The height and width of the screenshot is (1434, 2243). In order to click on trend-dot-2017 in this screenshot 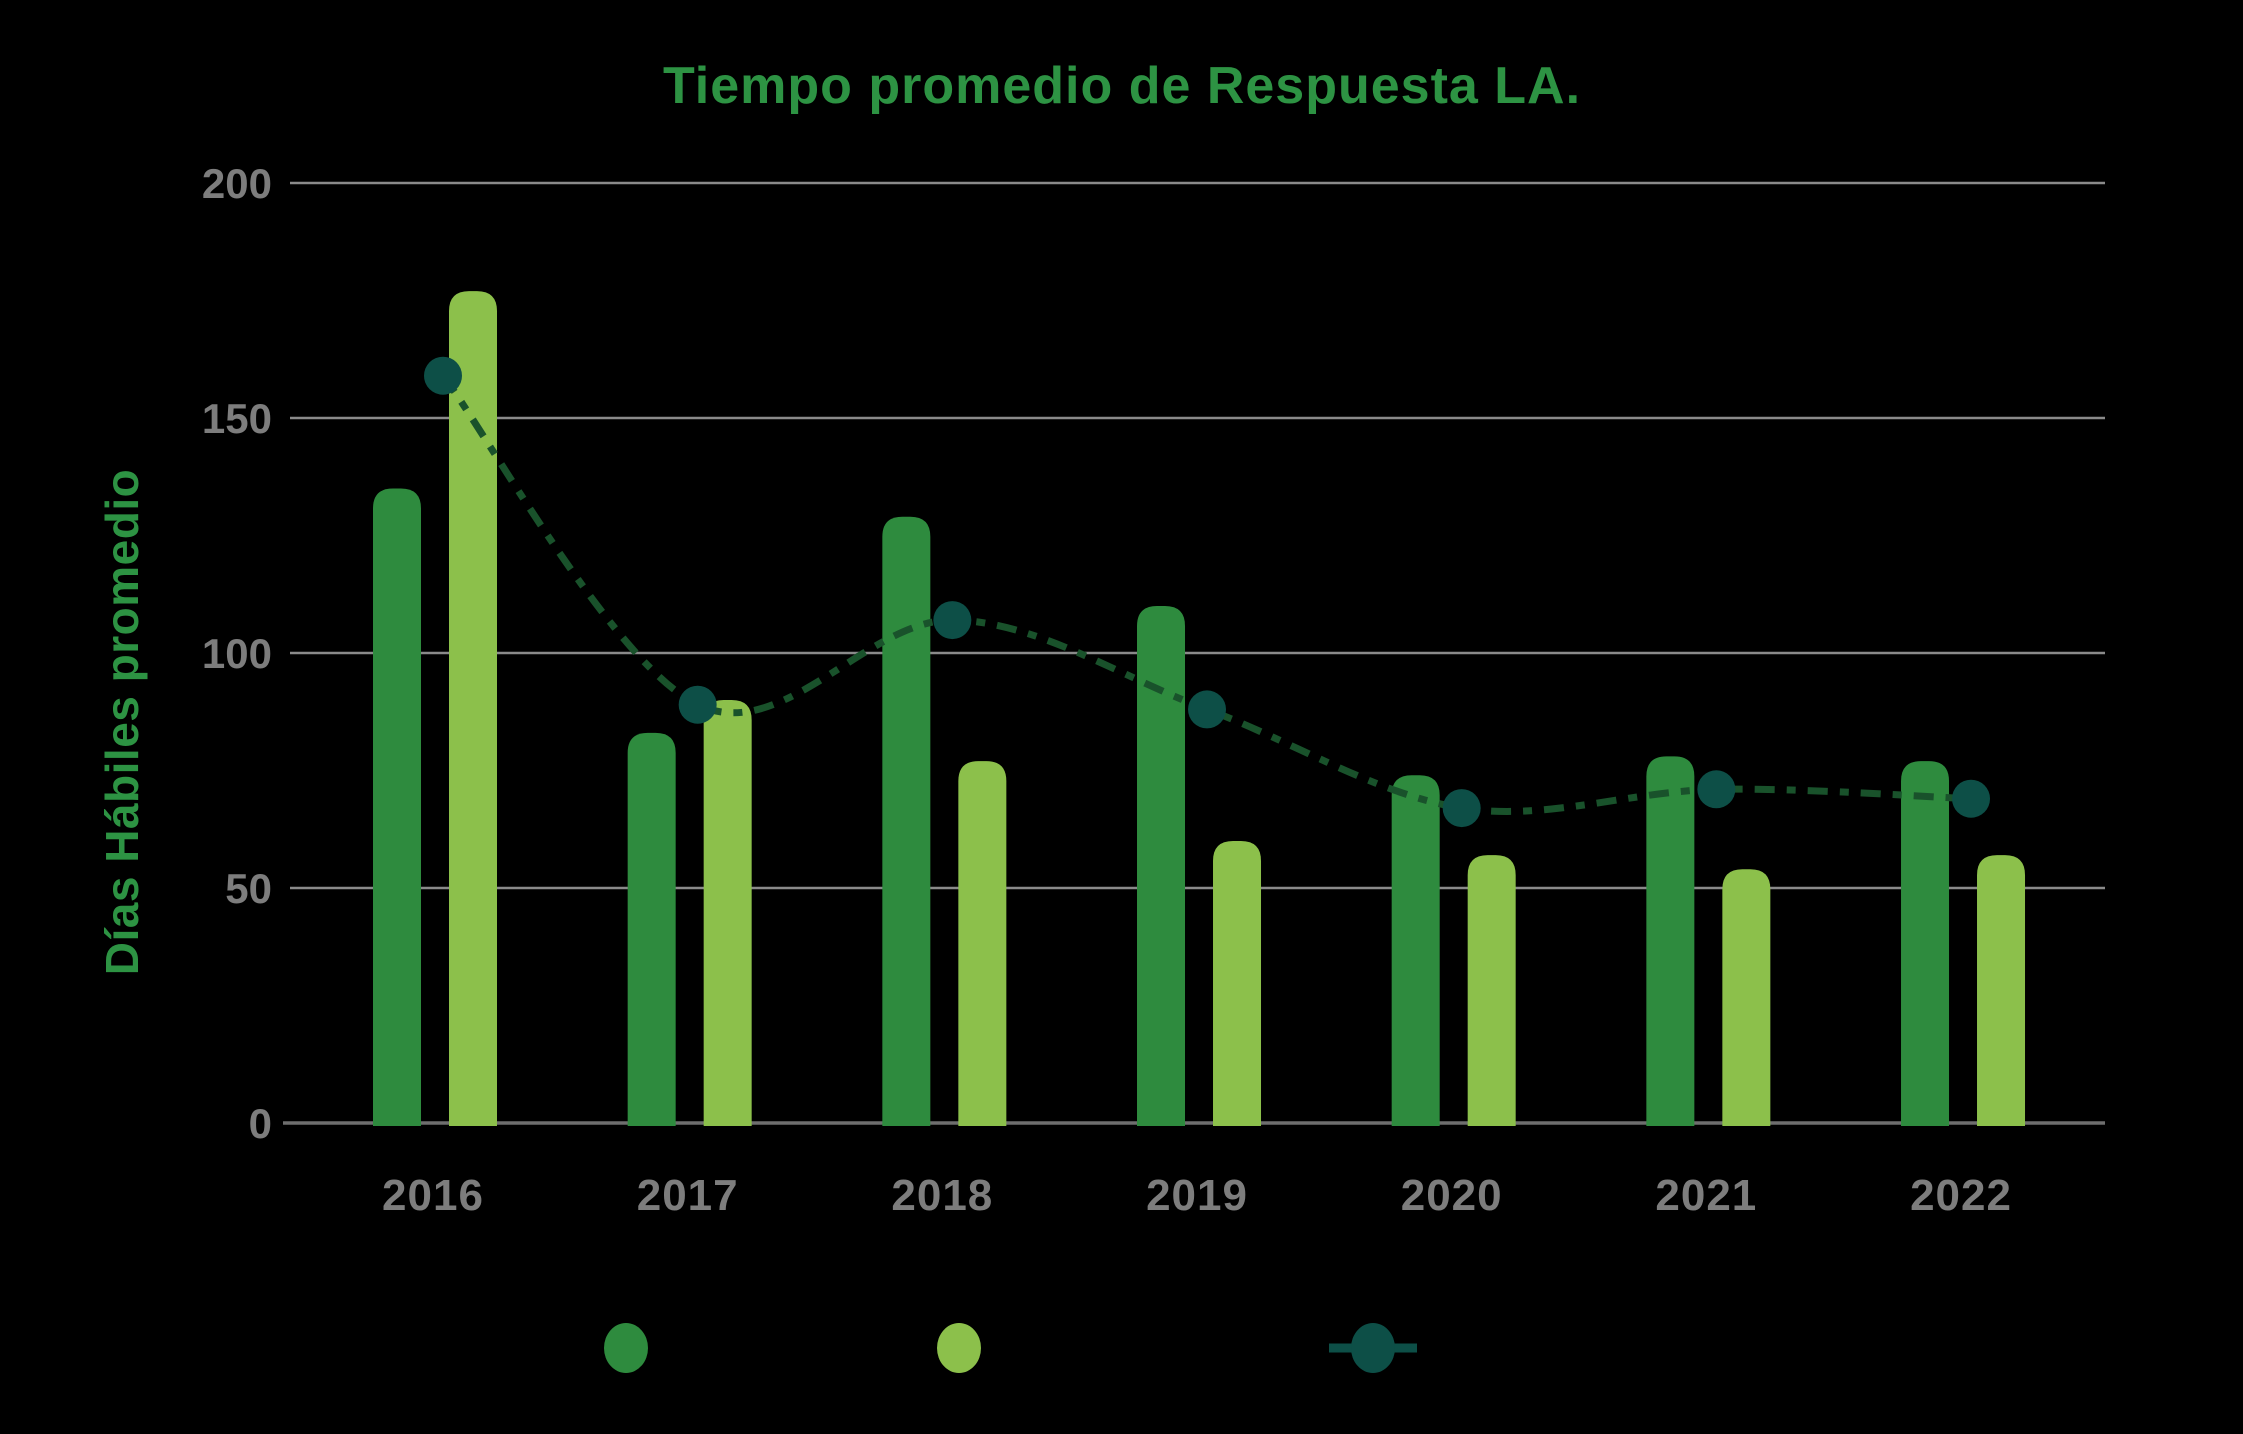, I will do `click(697, 704)`.